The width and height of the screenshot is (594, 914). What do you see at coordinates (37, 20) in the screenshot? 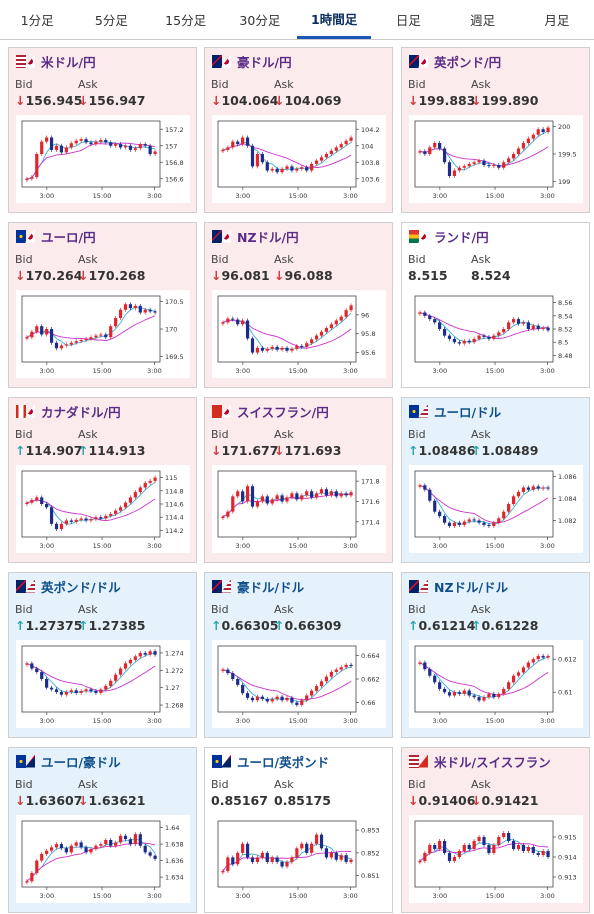
I see `tab-0: 1分足` at bounding box center [37, 20].